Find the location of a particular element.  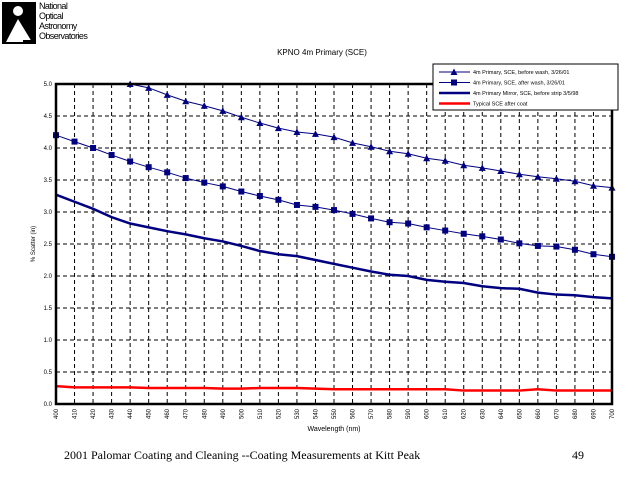

x-tick-label: 470 is located at coordinates (187, 413).